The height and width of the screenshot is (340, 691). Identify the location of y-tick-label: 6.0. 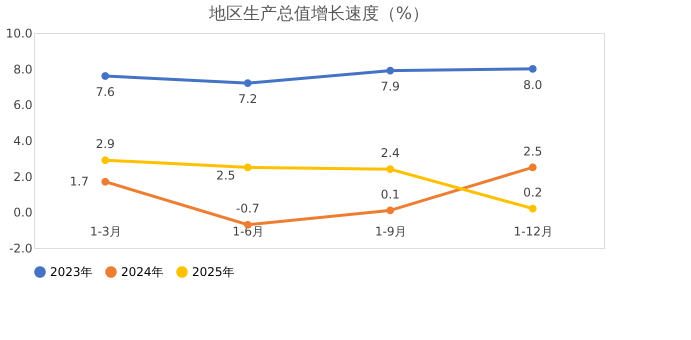
(22, 105).